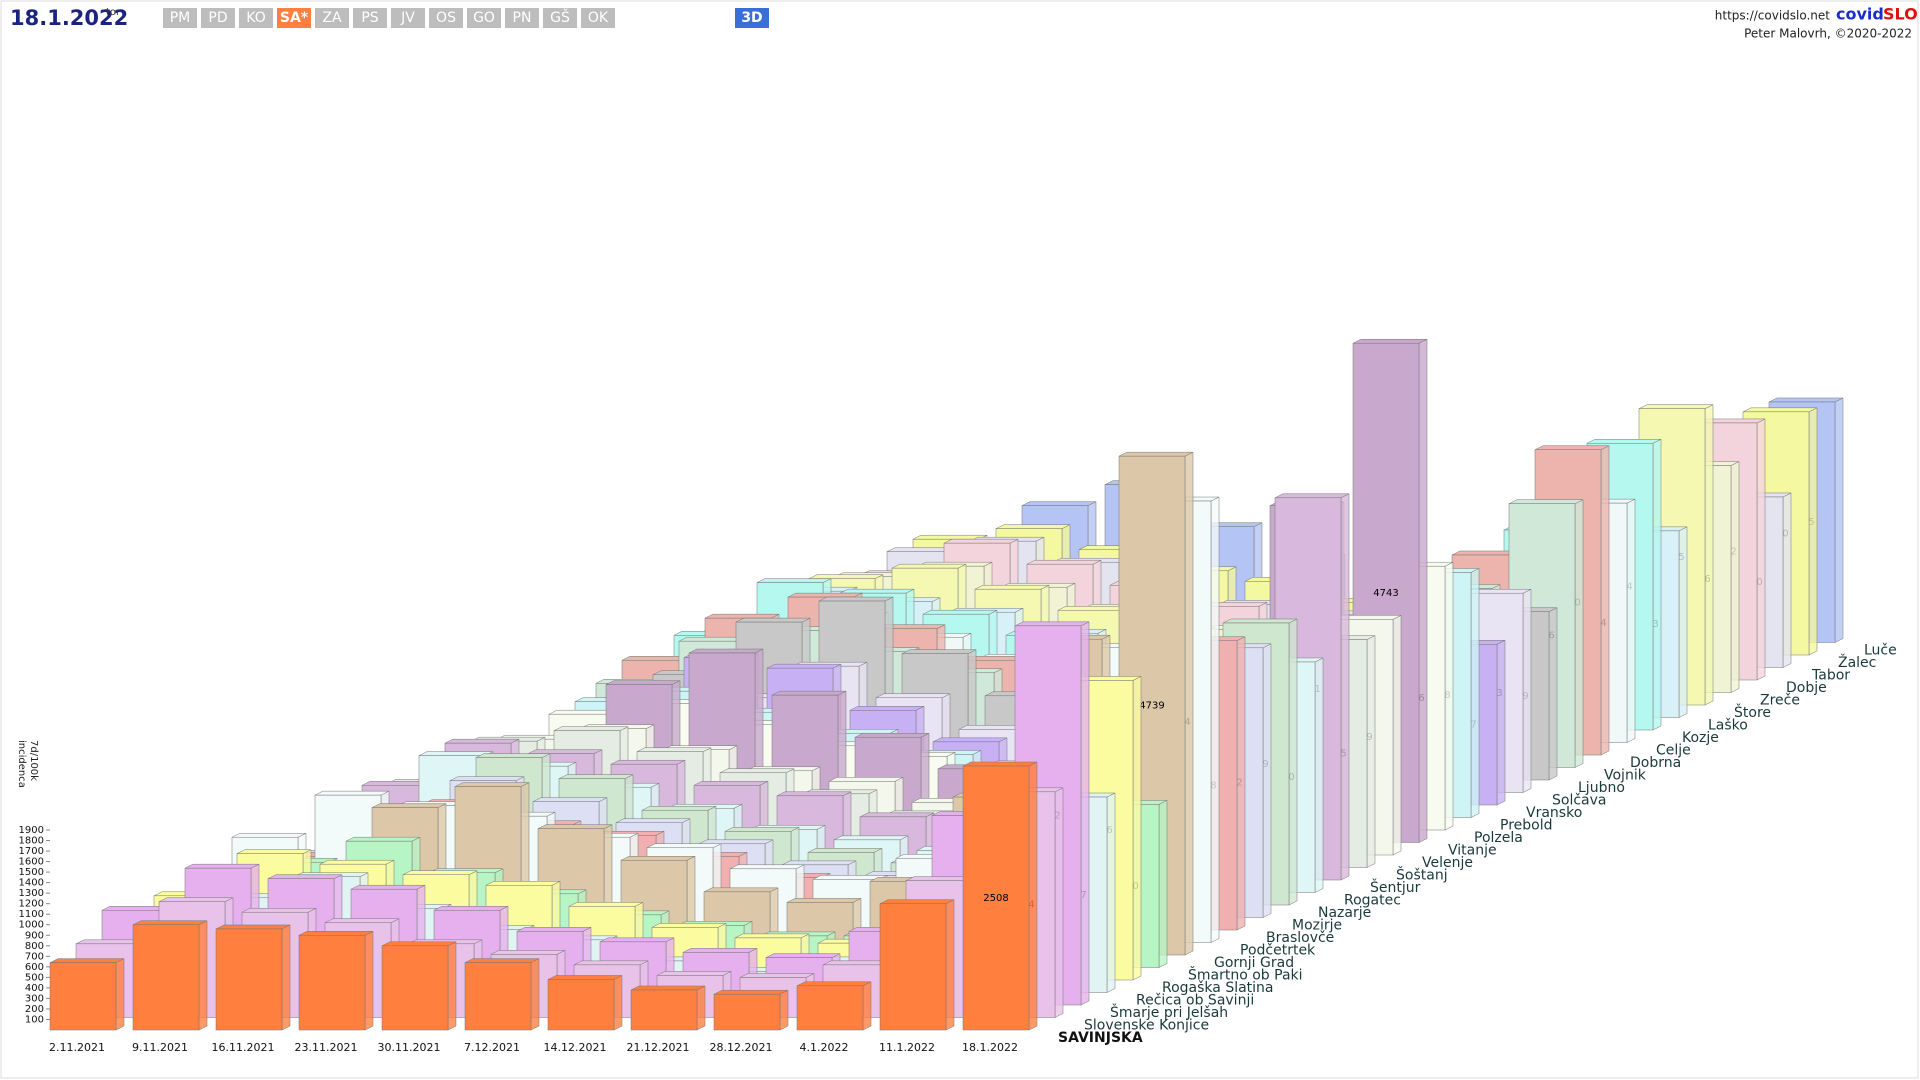  I want to click on region-button-label: PD, so click(217, 18).